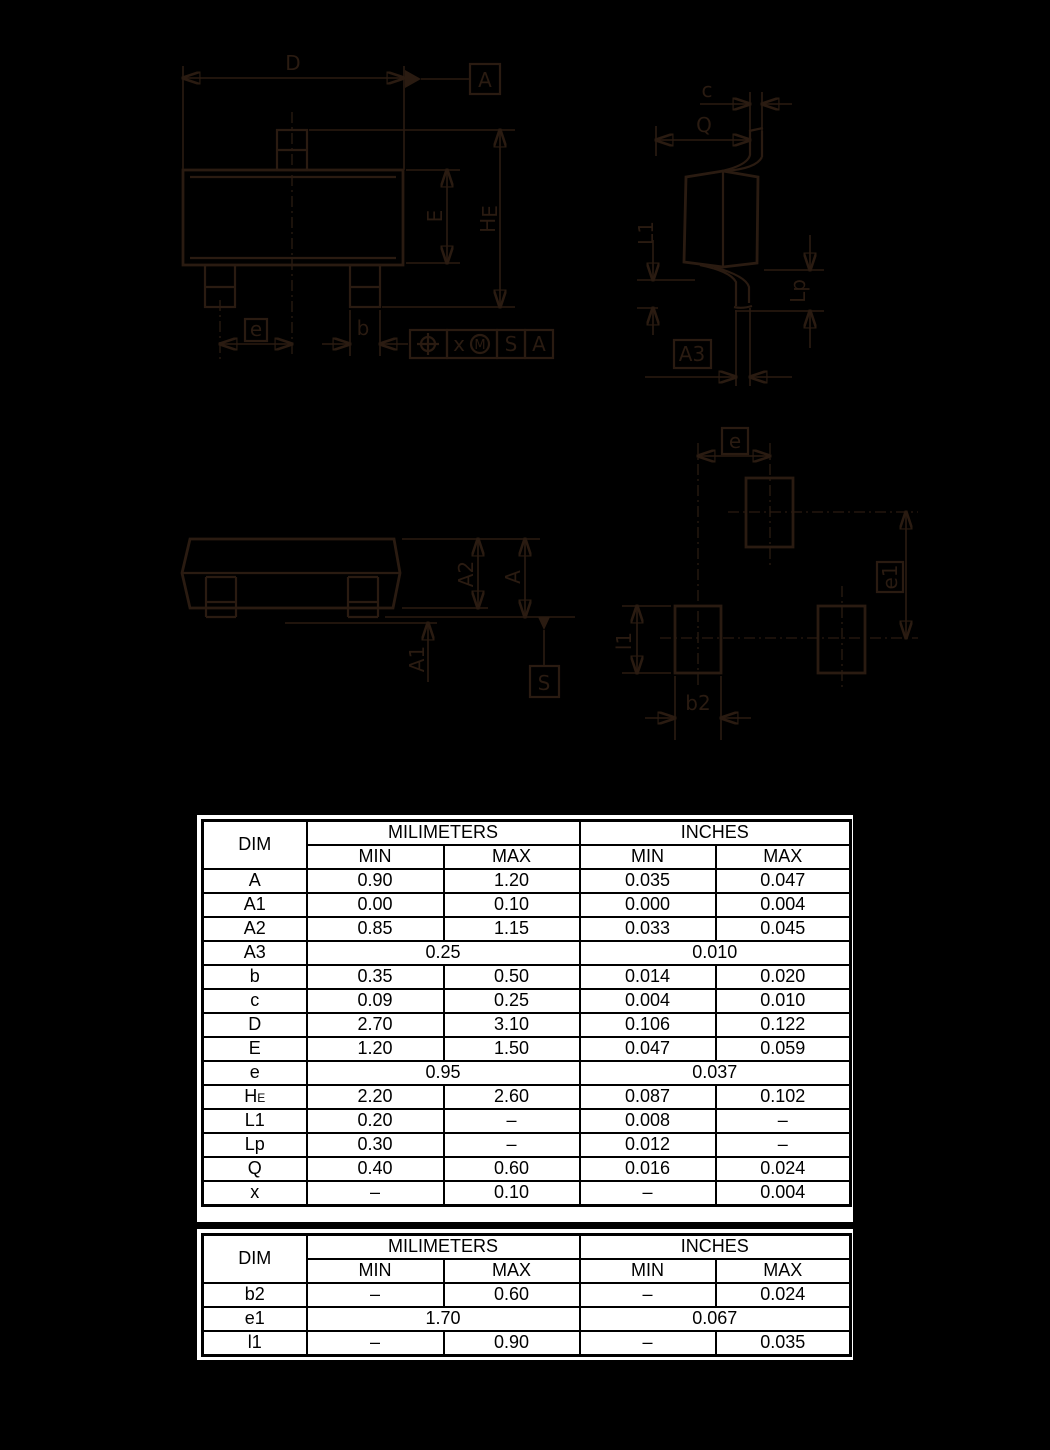 Image resolution: width=1050 pixels, height=1450 pixels. I want to click on cell-dim: A1, so click(254, 905).